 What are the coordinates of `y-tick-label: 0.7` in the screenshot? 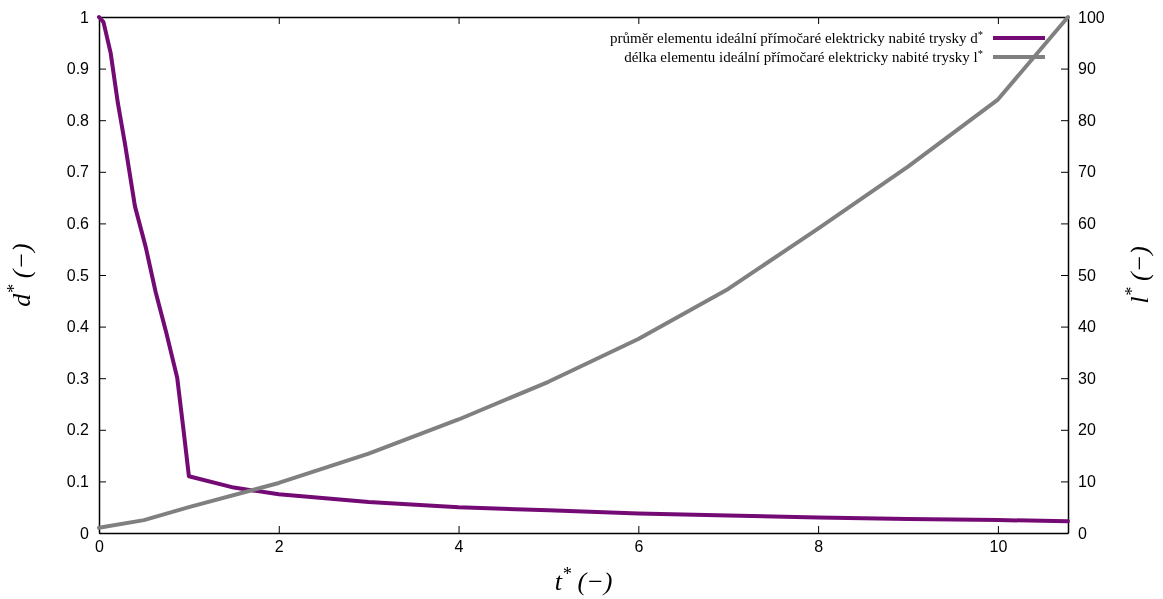 It's located at (78, 172).